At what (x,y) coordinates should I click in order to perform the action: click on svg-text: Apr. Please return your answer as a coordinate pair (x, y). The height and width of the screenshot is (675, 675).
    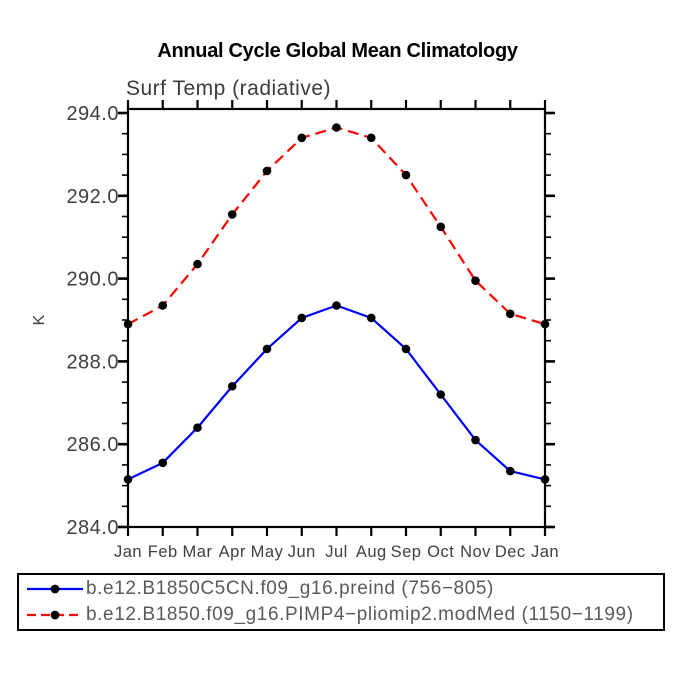
    Looking at the image, I should click on (232, 552).